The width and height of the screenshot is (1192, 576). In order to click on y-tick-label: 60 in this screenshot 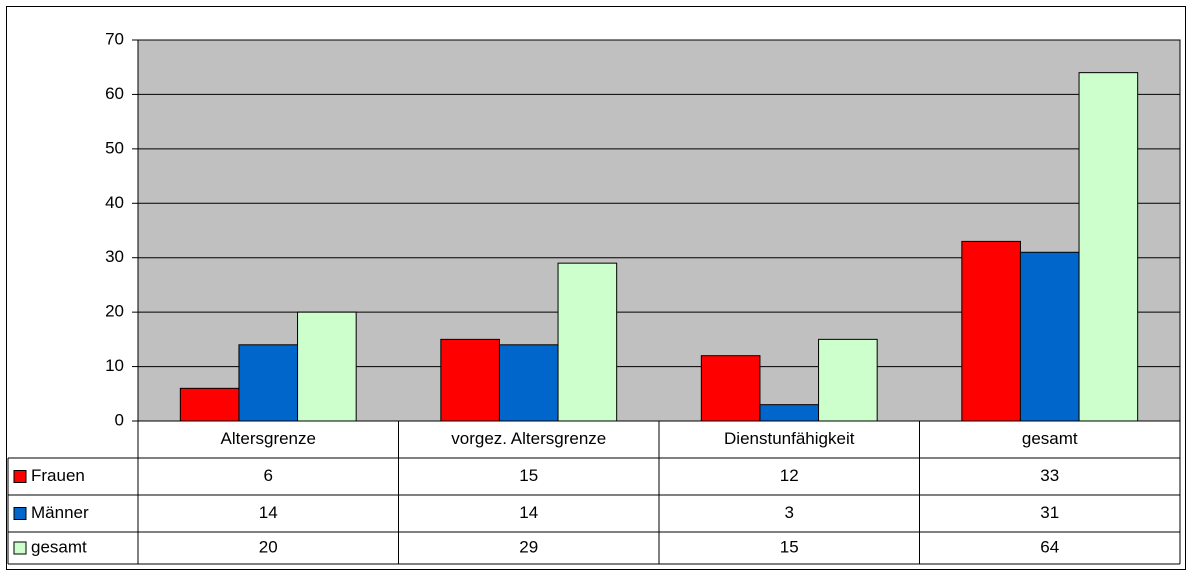, I will do `click(114, 93)`.